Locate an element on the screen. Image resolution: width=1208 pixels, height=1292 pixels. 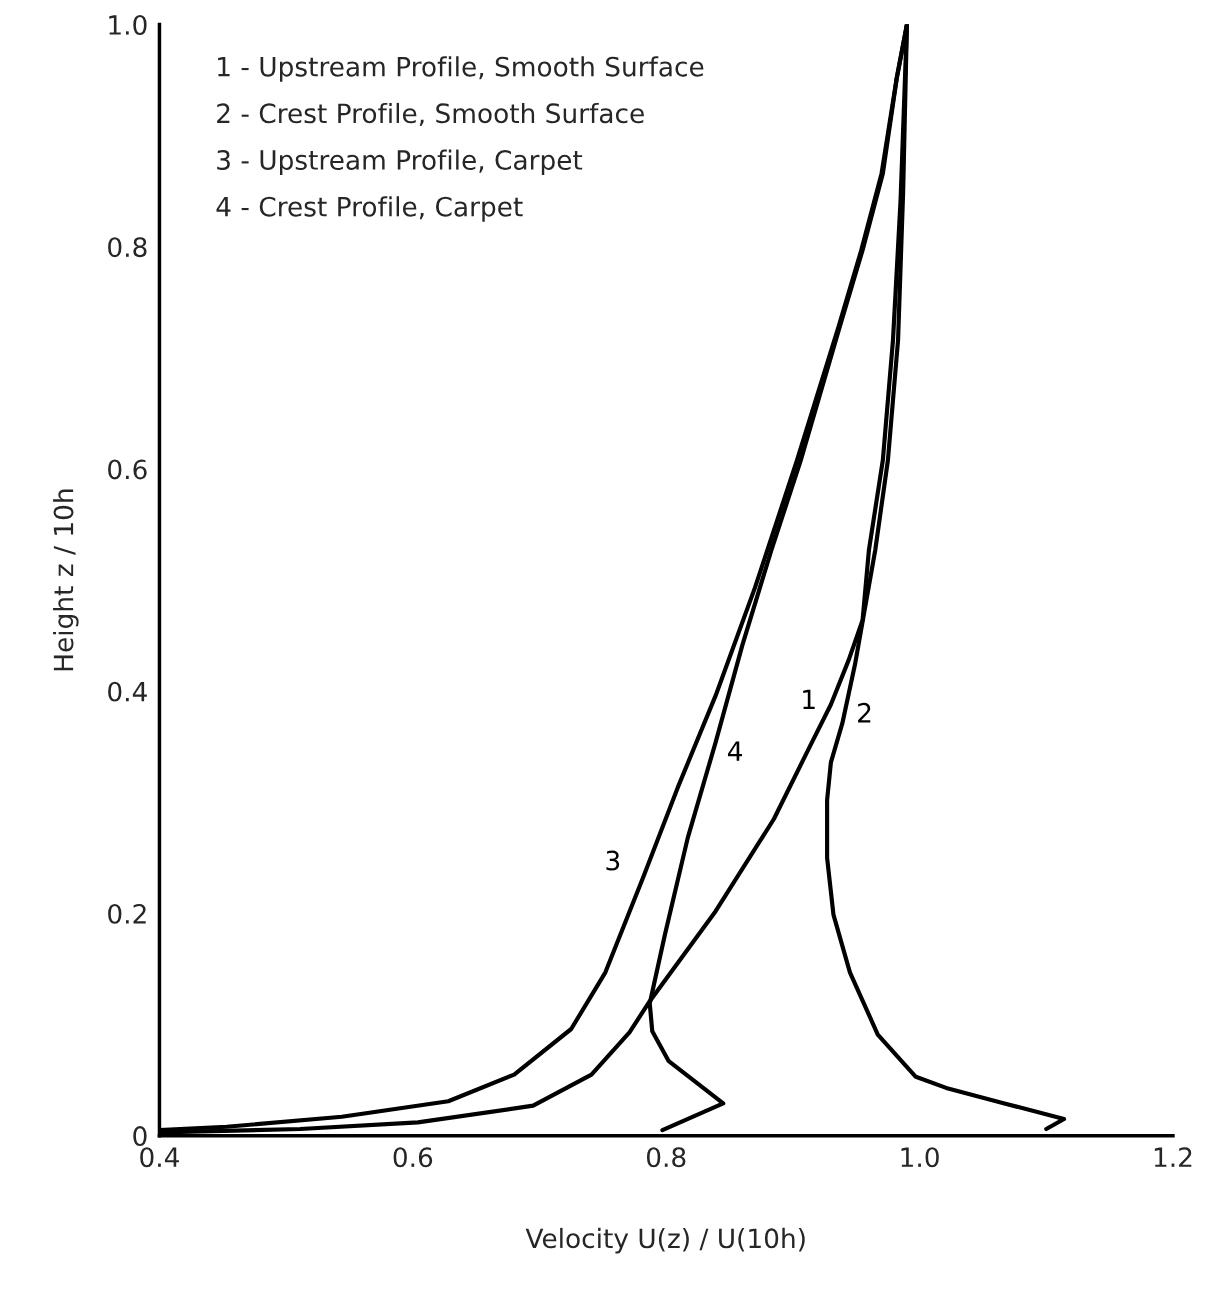
y-tick-label: 0 is located at coordinates (140, 1136).